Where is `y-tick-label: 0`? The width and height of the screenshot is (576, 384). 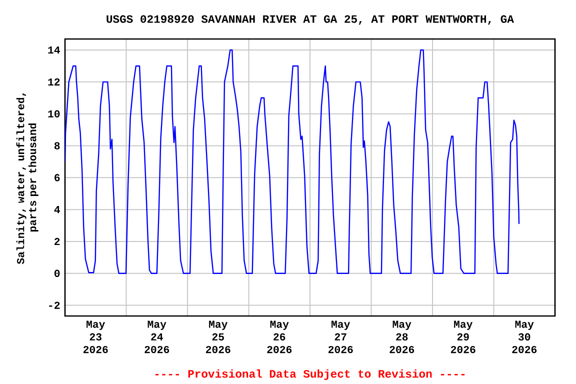 y-tick-label: 0 is located at coordinates (57, 273).